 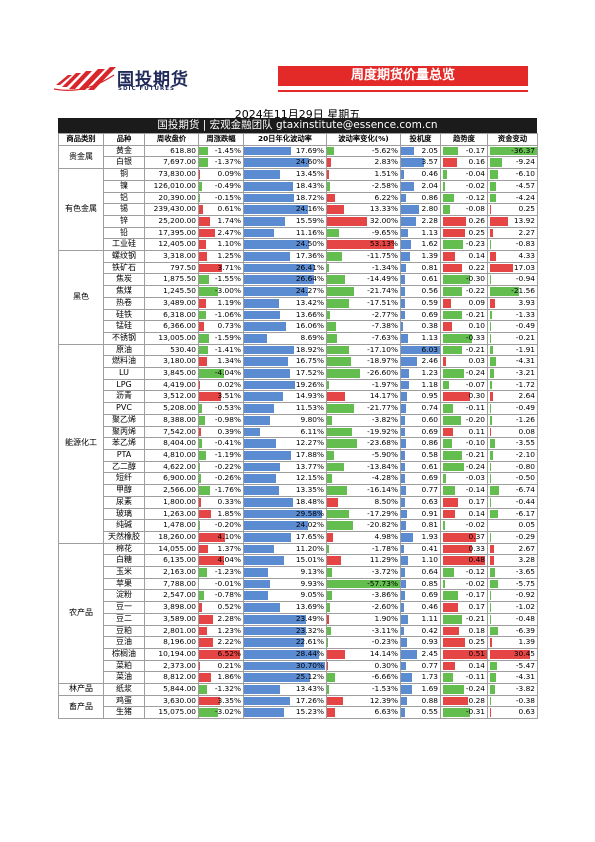 What do you see at coordinates (526, 396) in the screenshot?
I see `cell-value: 2.64` at bounding box center [526, 396].